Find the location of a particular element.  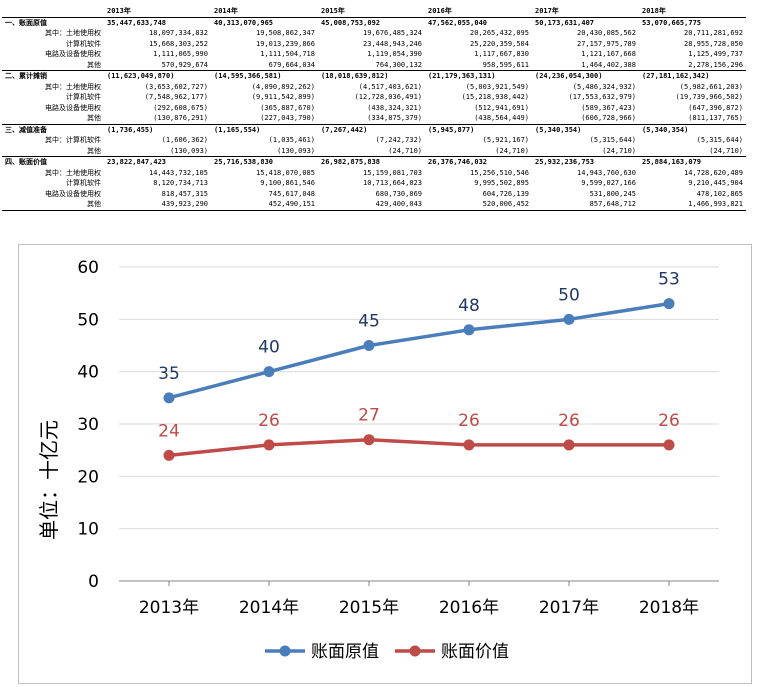

section-total-cell: (27,181,162,342) is located at coordinates (692, 76).